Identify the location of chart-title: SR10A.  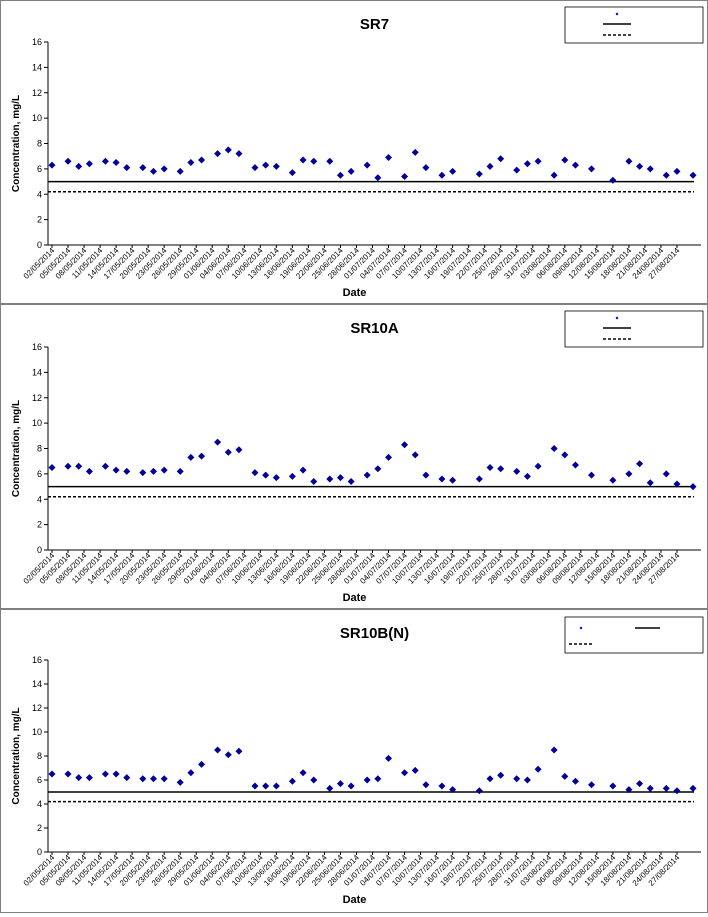
(374, 328).